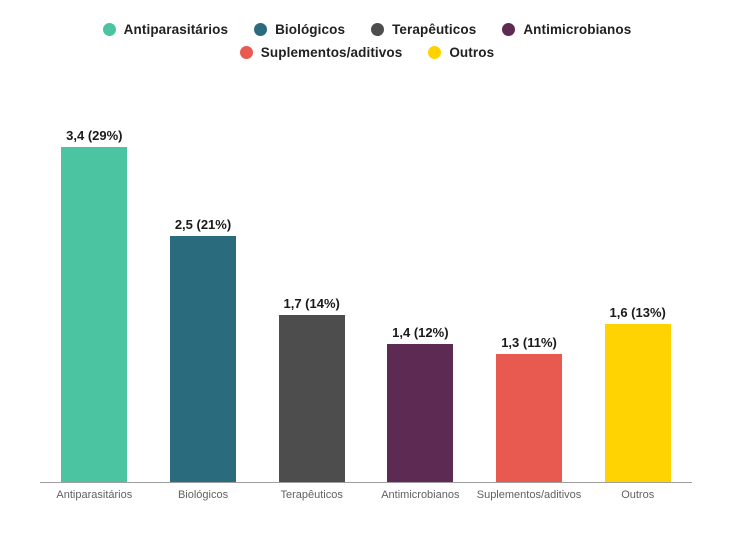  What do you see at coordinates (203, 495) in the screenshot?
I see `x-axis-label-biologicos: Biológicos` at bounding box center [203, 495].